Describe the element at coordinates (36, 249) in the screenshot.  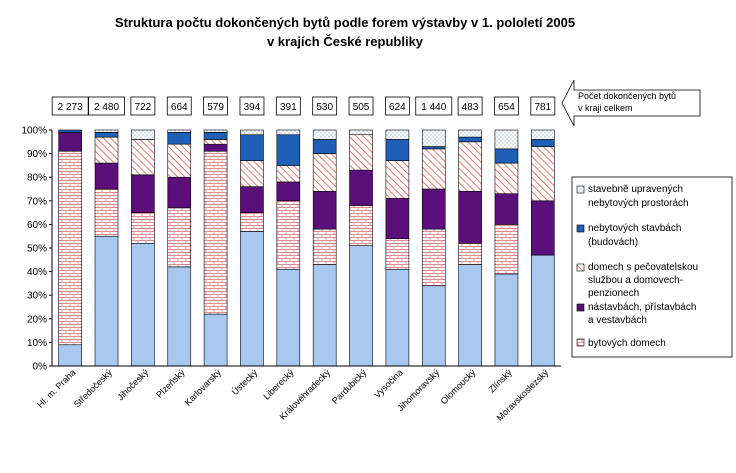
I see `y-axis-ticks: 0% 10% 20% 30% 40% 50% 60% 70% 80% 90% 100%` at that location.